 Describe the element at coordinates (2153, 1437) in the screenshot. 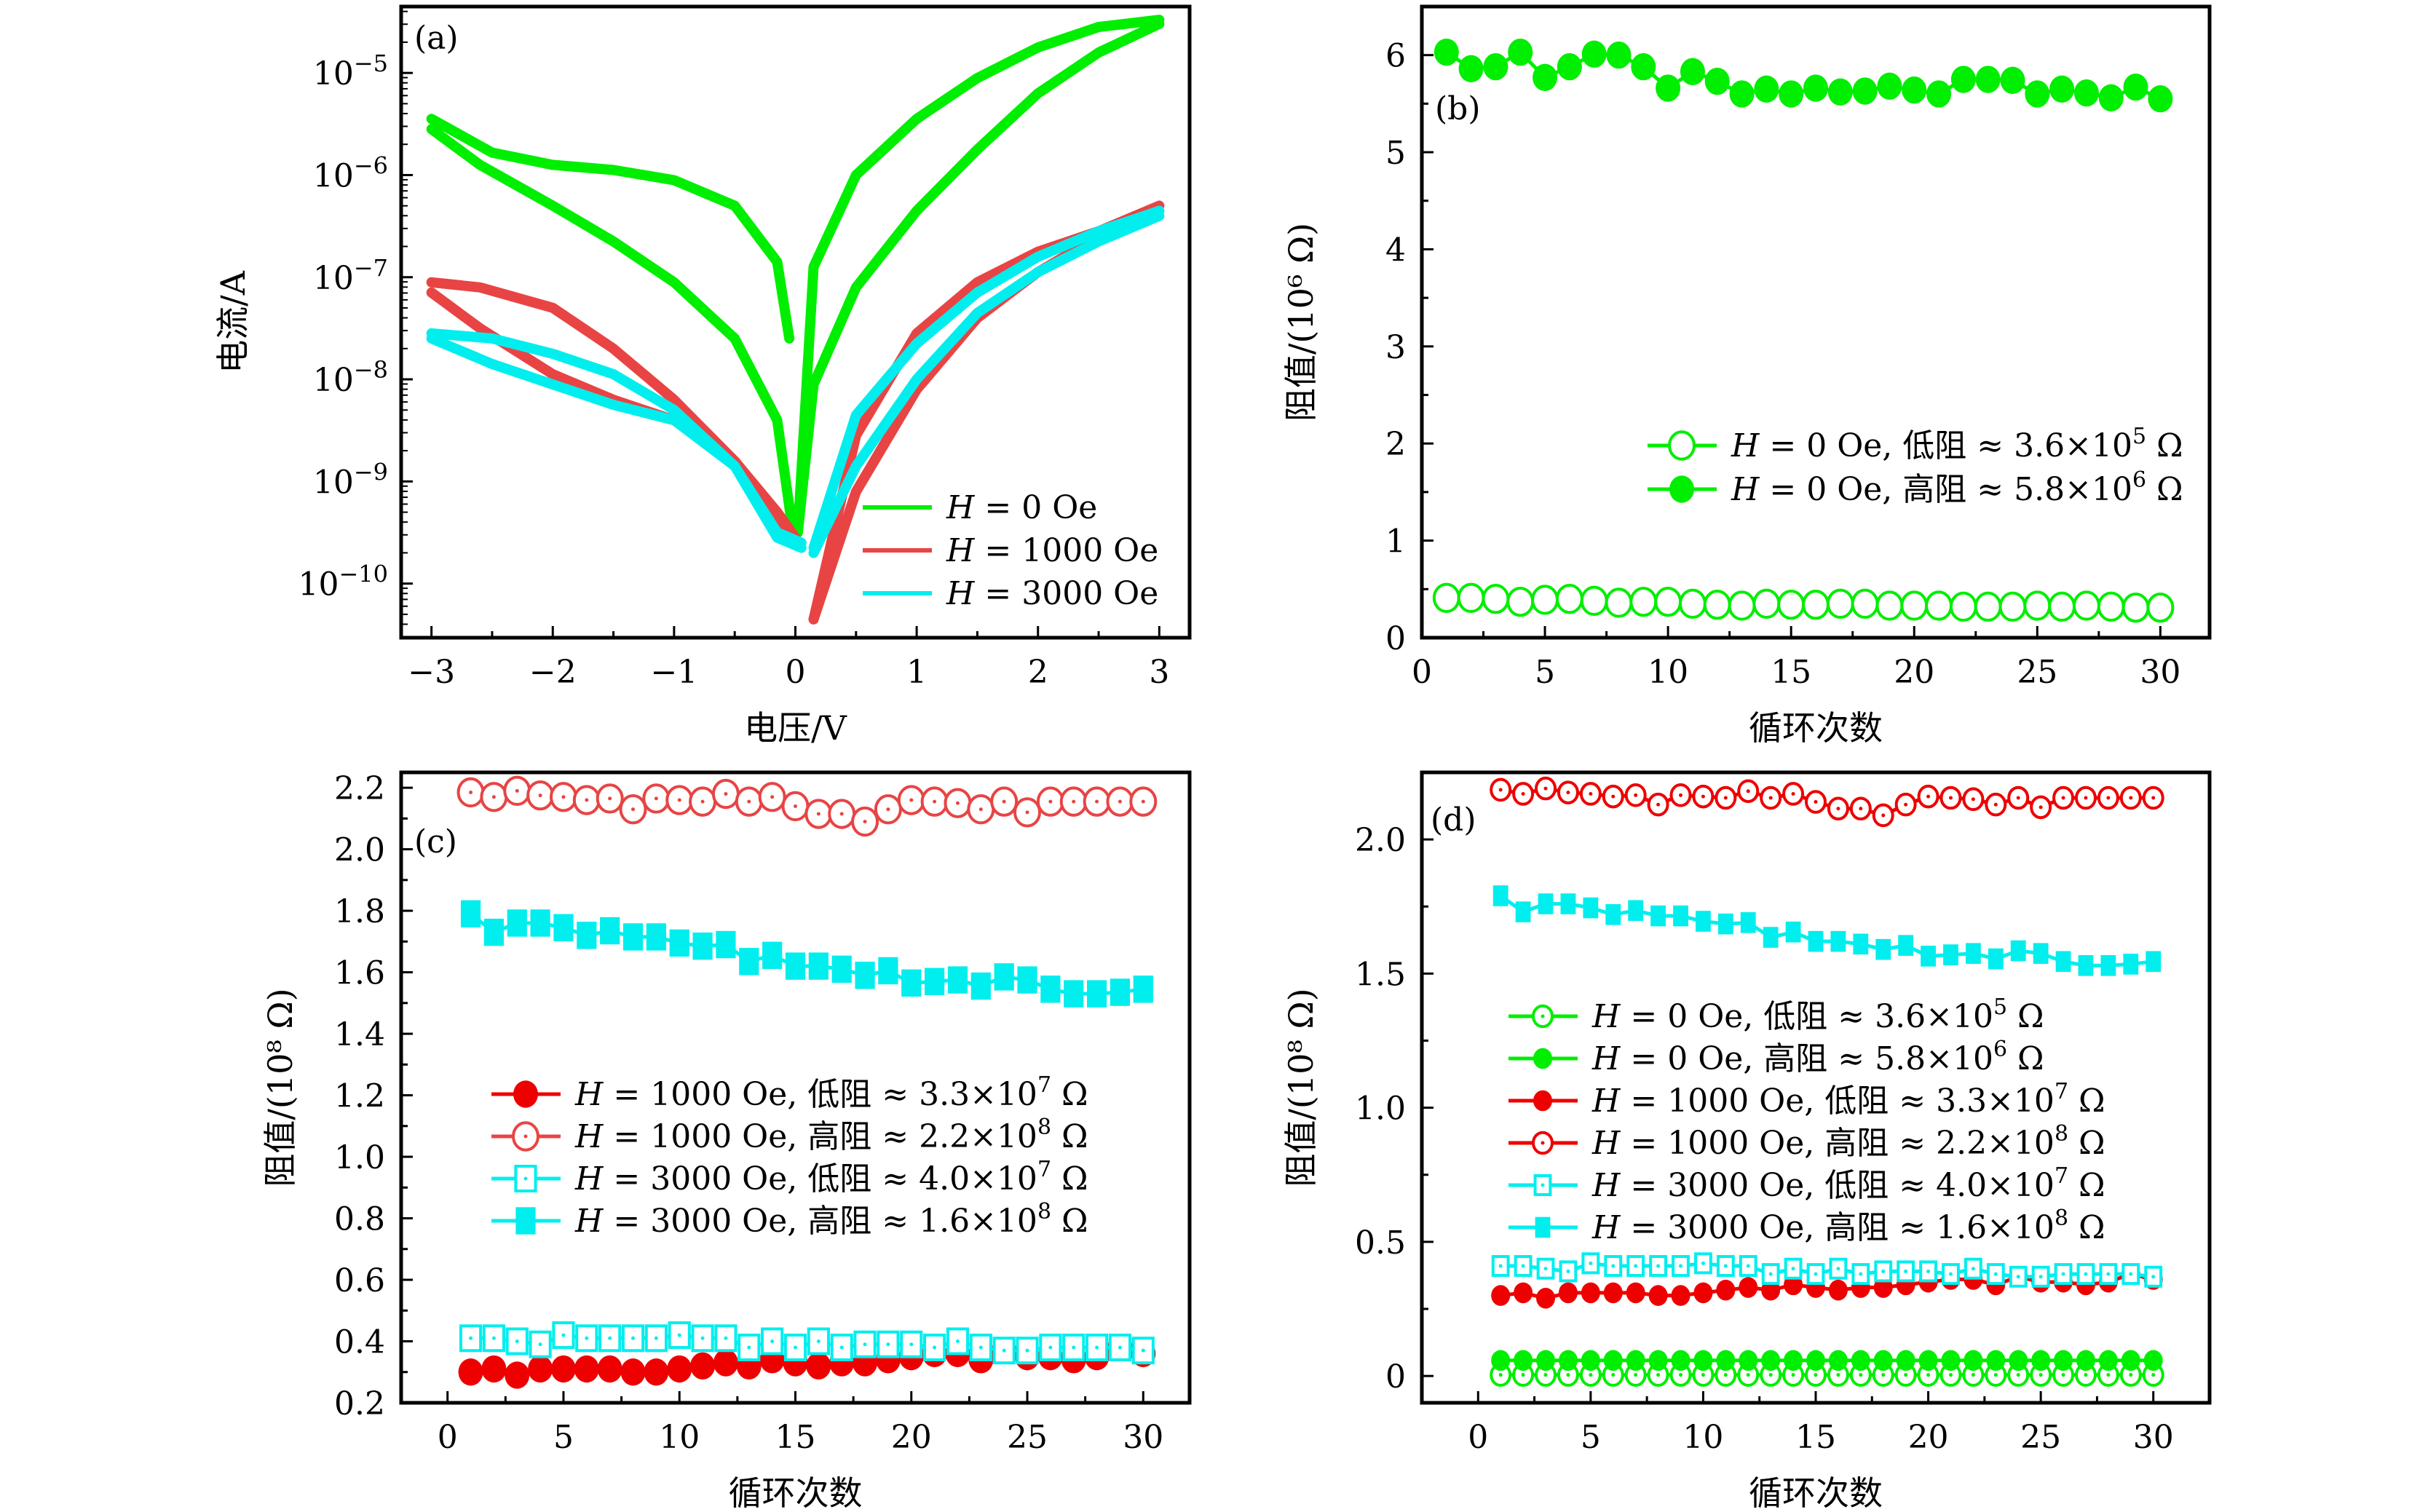

I see `x-tick-label: 30` at that location.